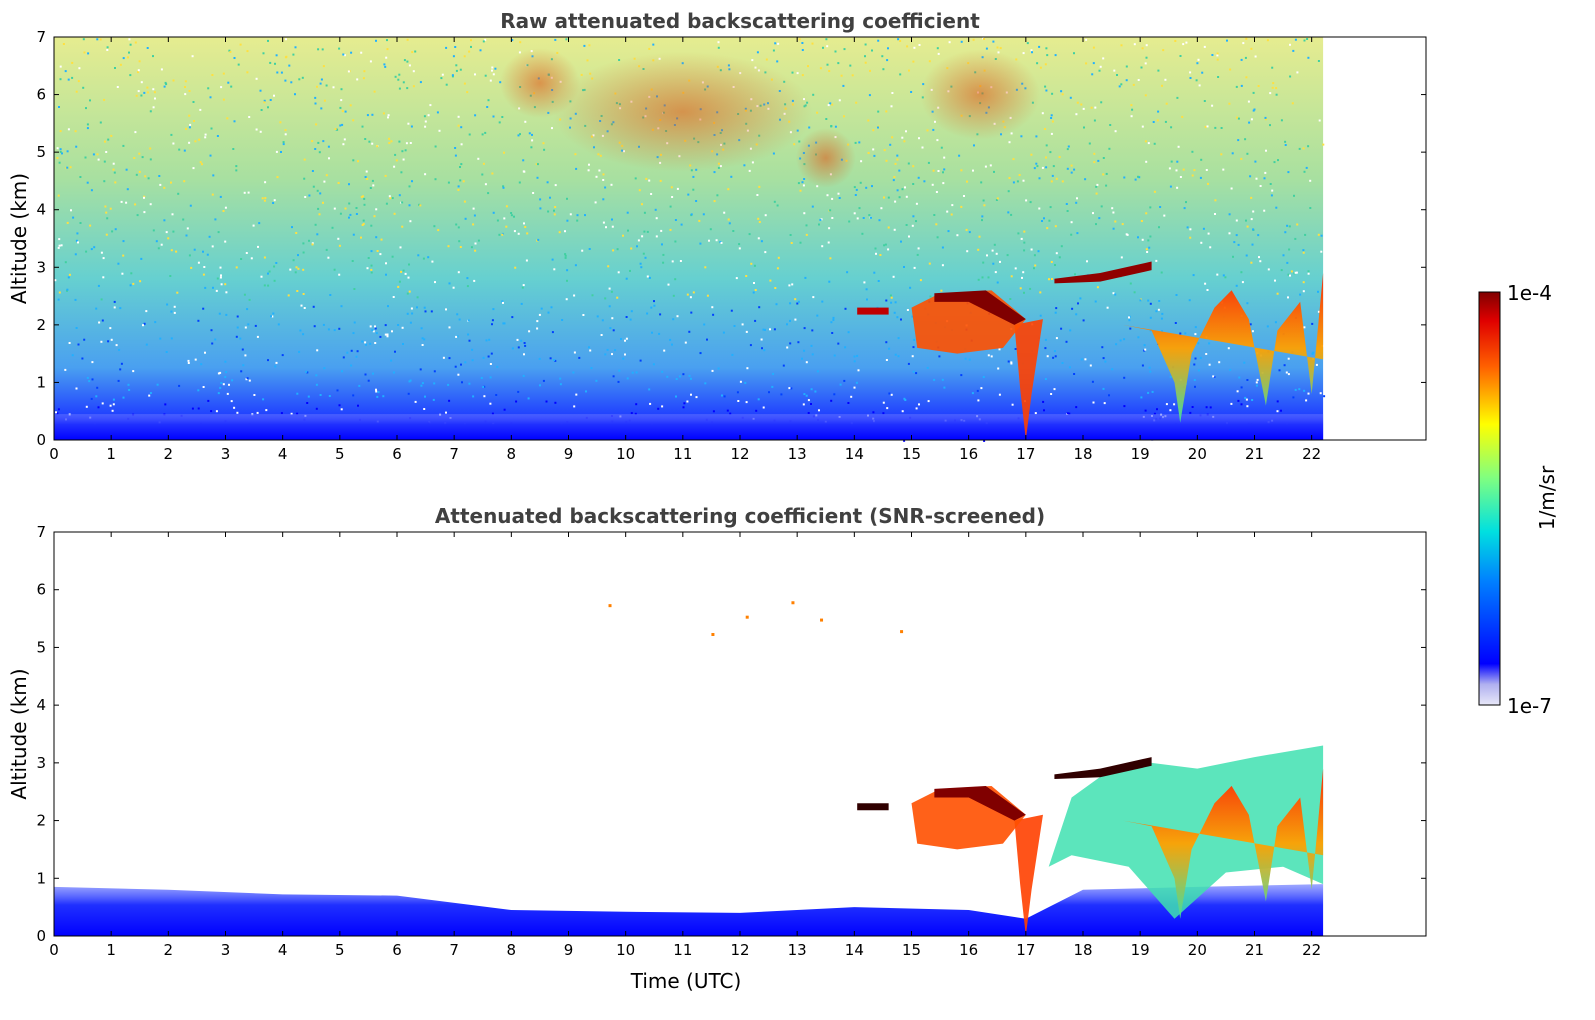 This screenshot has height=1020, width=1595. Describe the element at coordinates (1489, 498) in the screenshot. I see `colorbar-gradient` at that location.